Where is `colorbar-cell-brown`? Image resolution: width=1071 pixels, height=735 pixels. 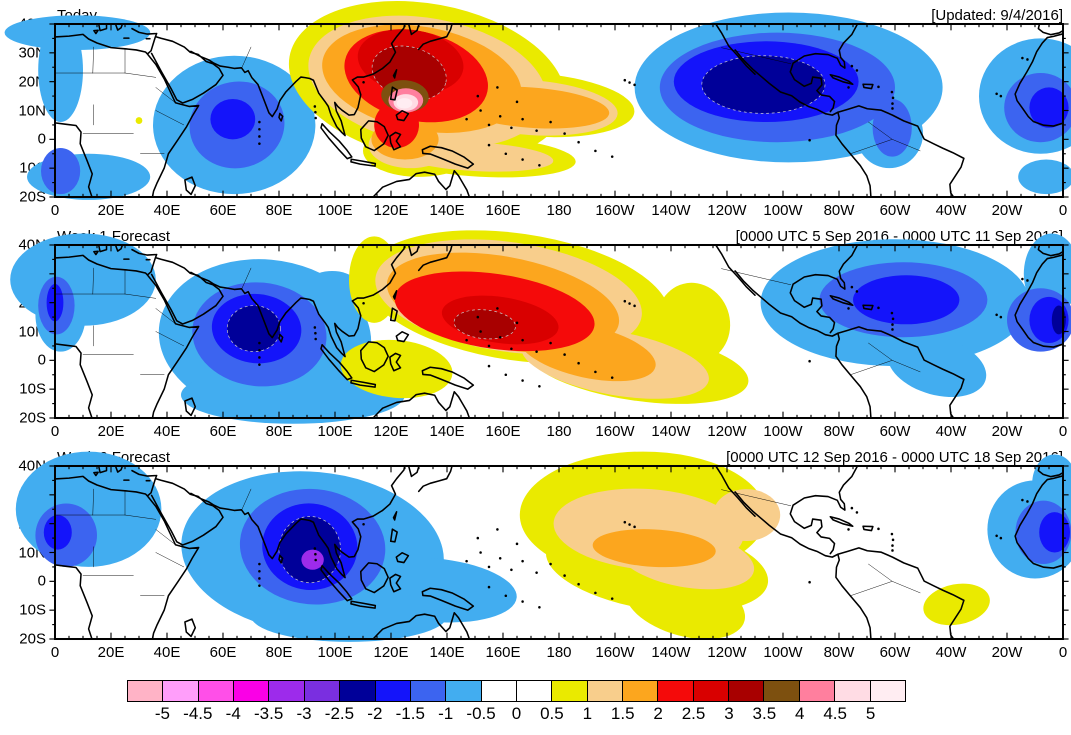
colorbar-cell-brown is located at coordinates (782, 691).